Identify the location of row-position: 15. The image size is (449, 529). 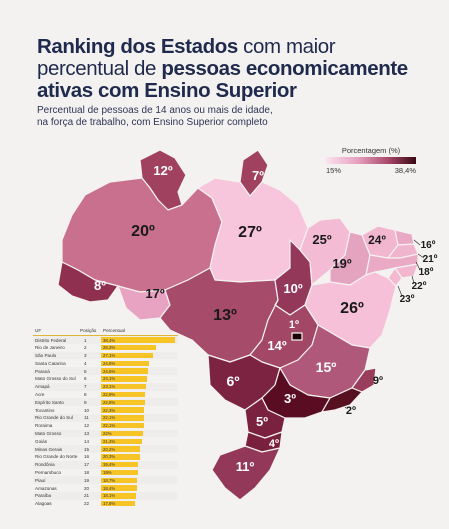
(87, 449).